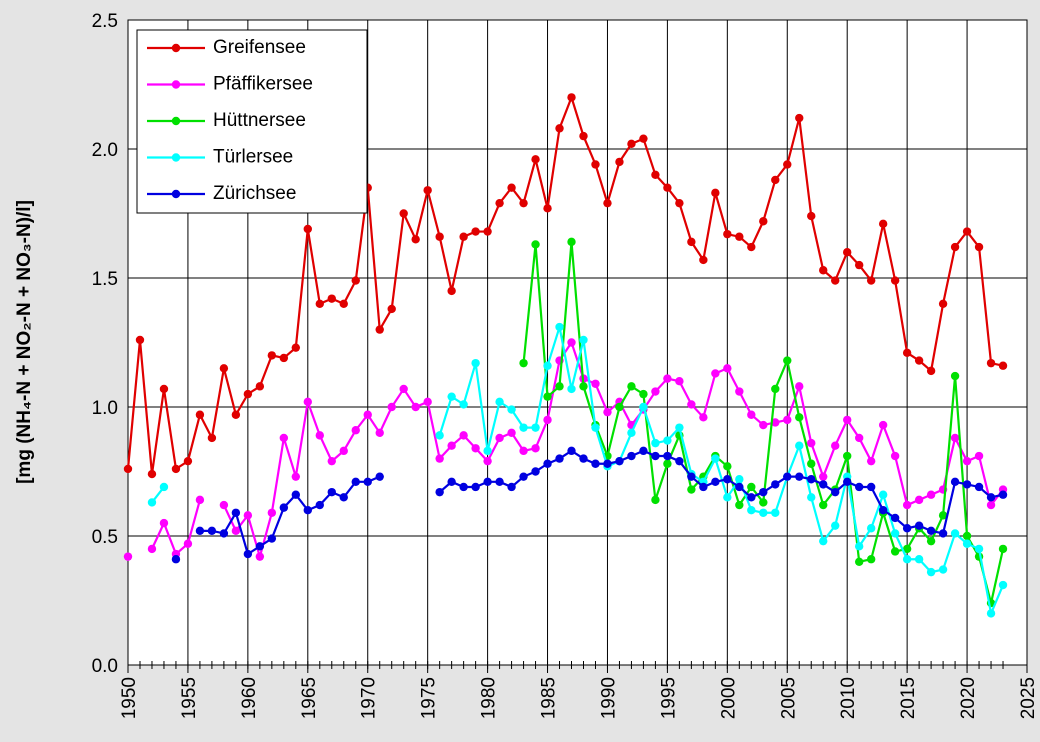  I want to click on x-tick-label: 2015, so click(908, 698).